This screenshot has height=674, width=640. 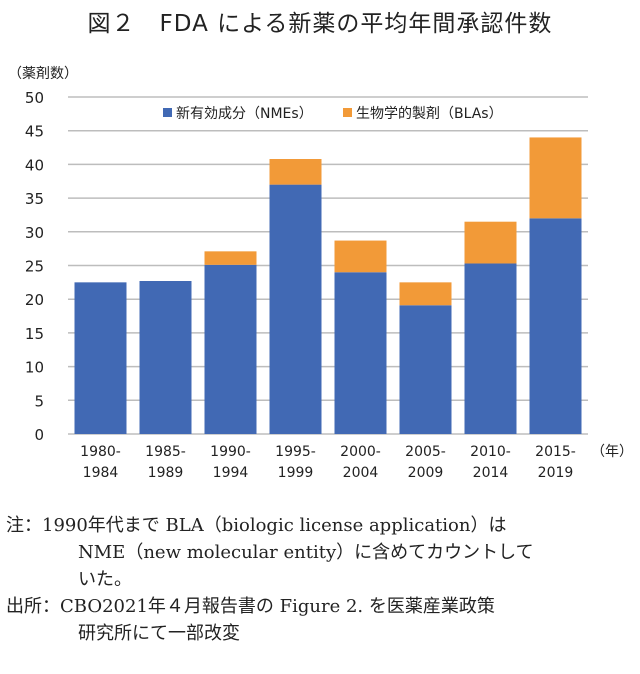 What do you see at coordinates (250, 606) in the screenshot?
I see `source-line: 出所：CBO2021年４月報告書の Figure 2. を医薬産業政策` at bounding box center [250, 606].